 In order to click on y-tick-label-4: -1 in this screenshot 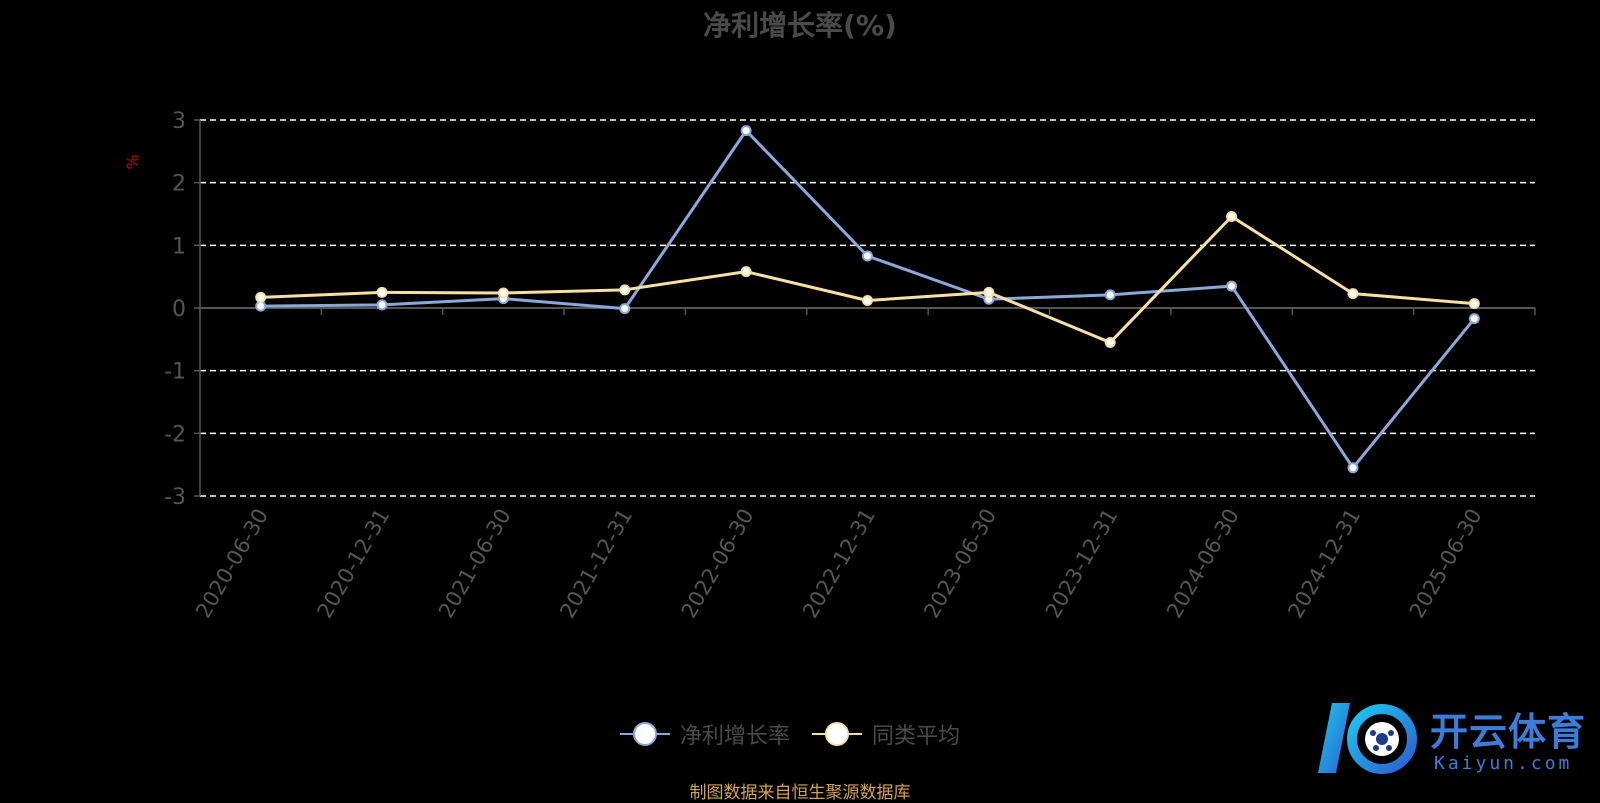, I will do `click(175, 372)`.